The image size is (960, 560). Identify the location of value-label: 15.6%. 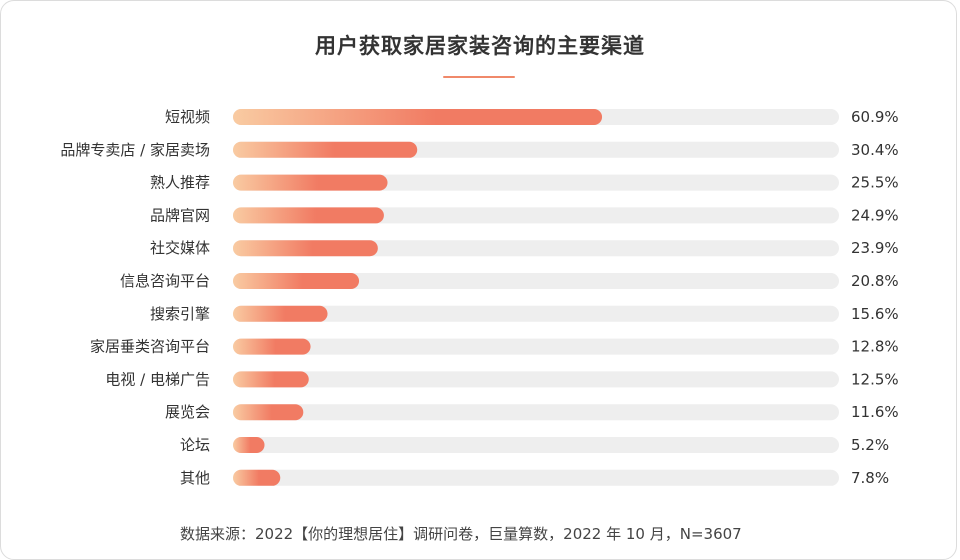
(875, 314).